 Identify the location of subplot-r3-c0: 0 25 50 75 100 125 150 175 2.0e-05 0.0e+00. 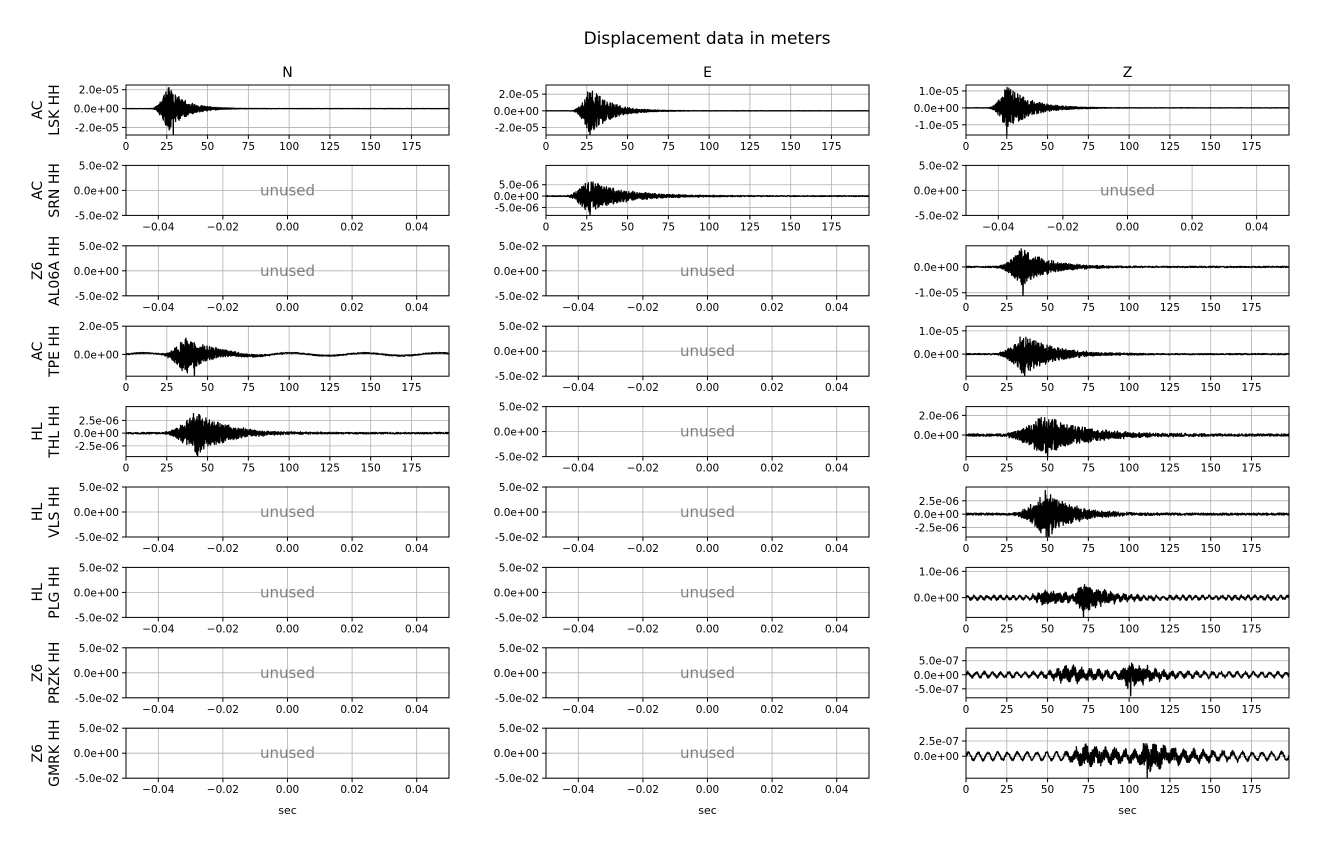
(262, 357).